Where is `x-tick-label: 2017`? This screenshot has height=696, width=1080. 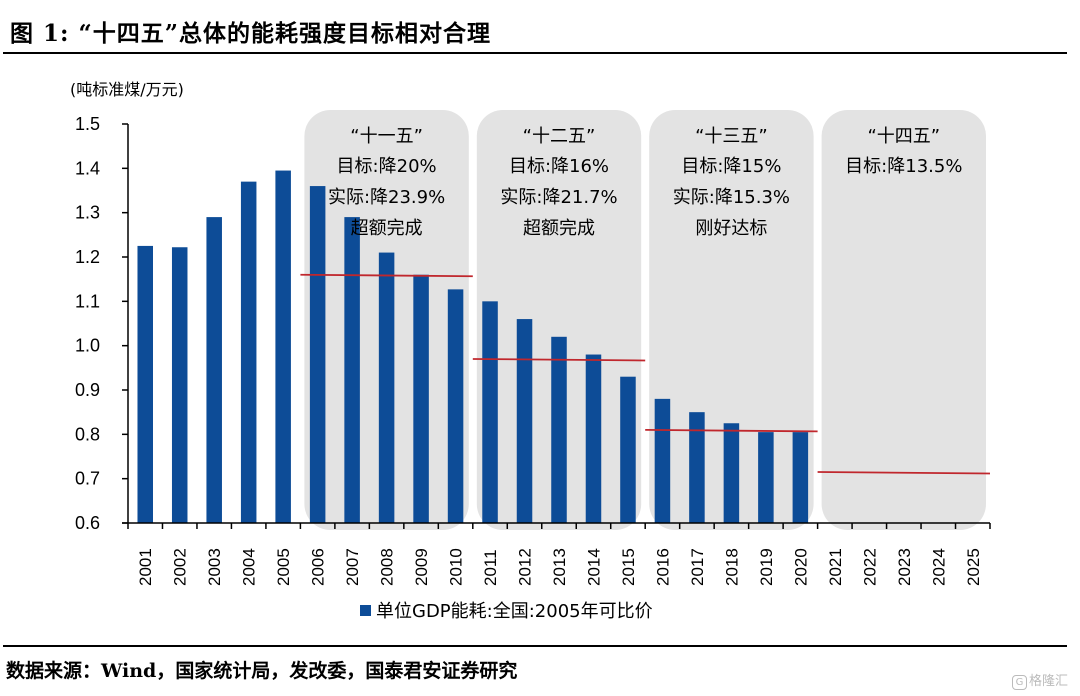
x-tick-label: 2017 is located at coordinates (697, 567).